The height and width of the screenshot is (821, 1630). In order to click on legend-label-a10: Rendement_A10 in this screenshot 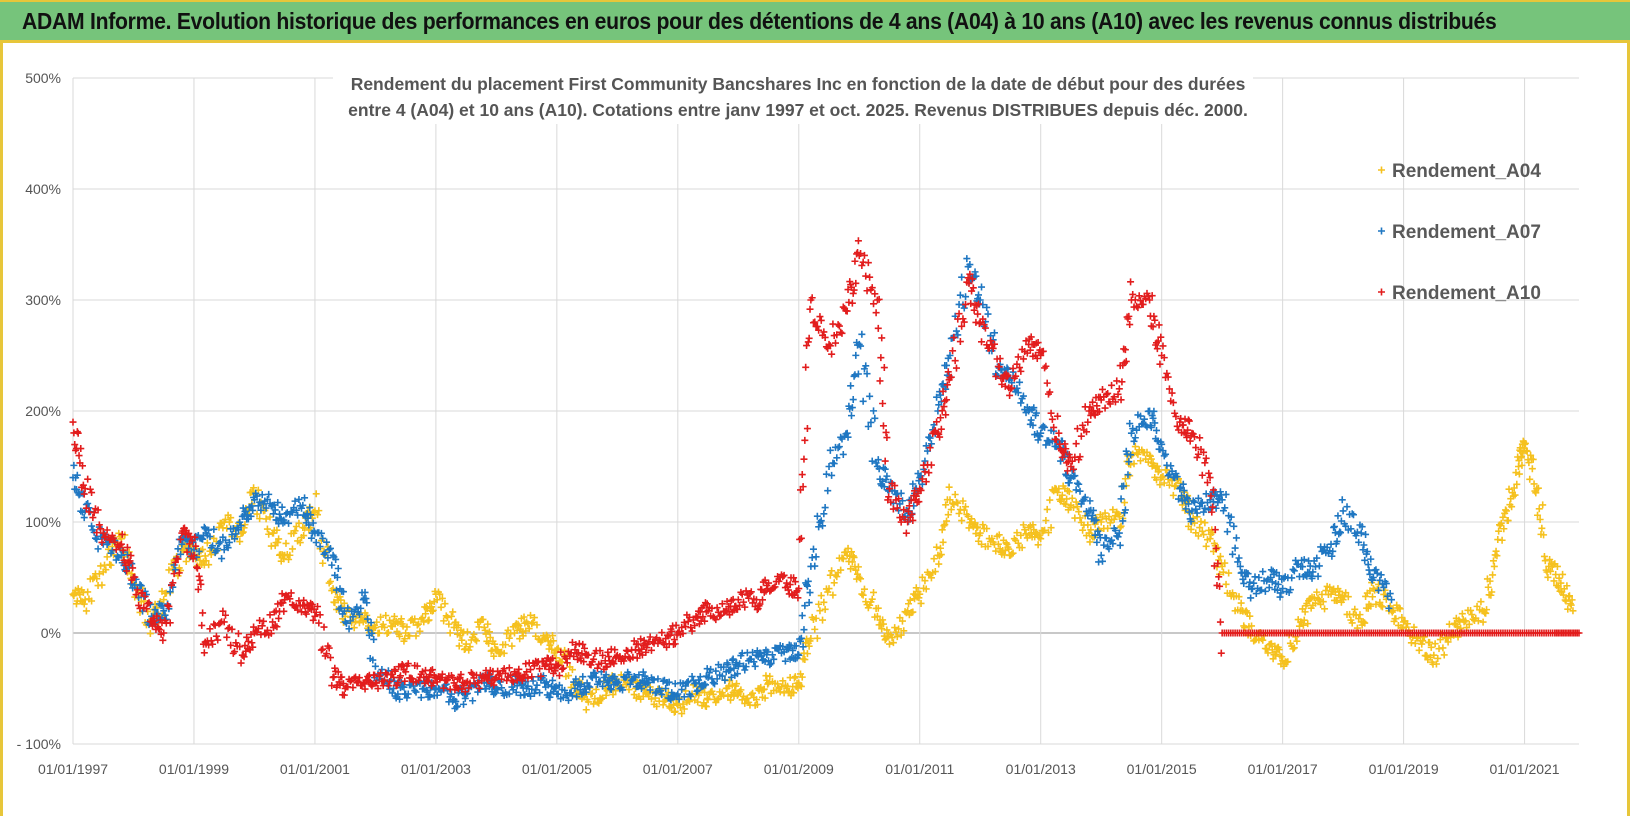, I will do `click(1466, 293)`.